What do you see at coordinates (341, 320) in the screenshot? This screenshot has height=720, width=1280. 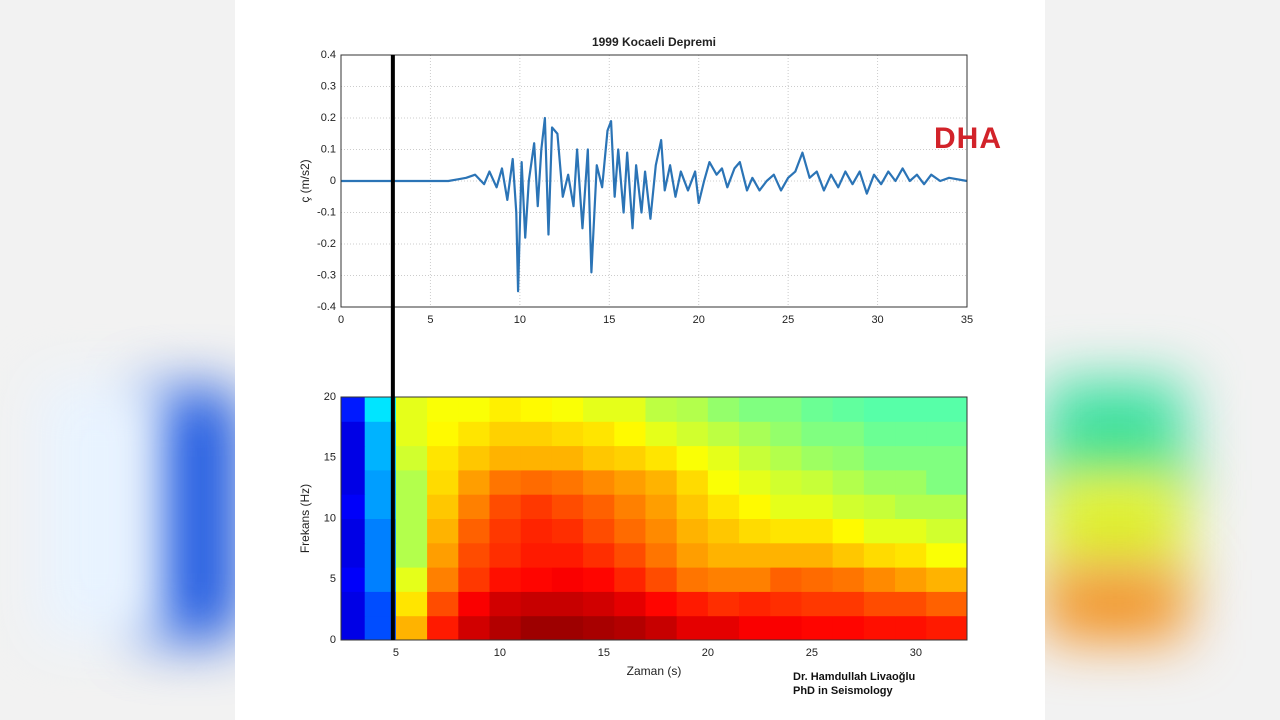 I see `x-tick-label: 0` at bounding box center [341, 320].